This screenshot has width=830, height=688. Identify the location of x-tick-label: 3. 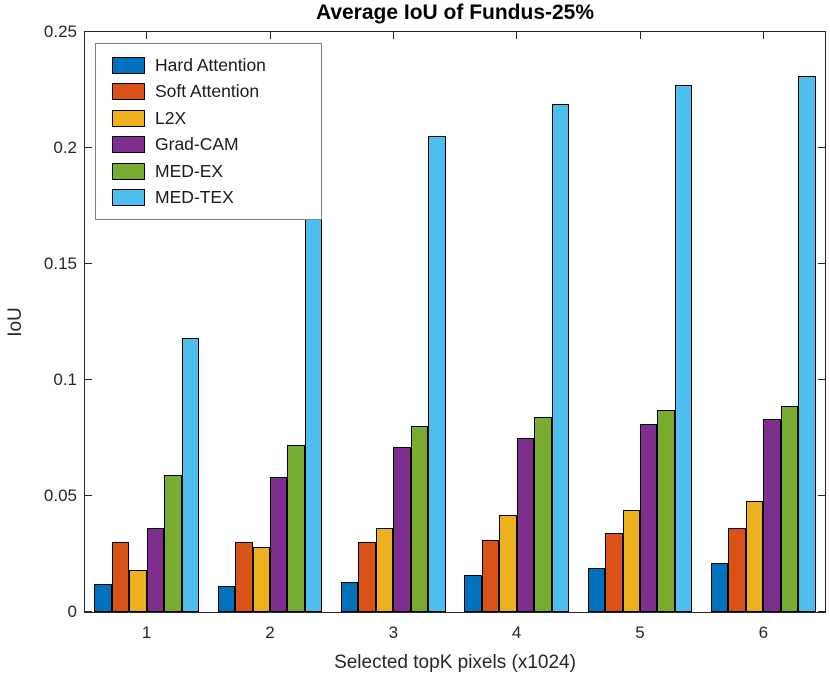
(393, 632).